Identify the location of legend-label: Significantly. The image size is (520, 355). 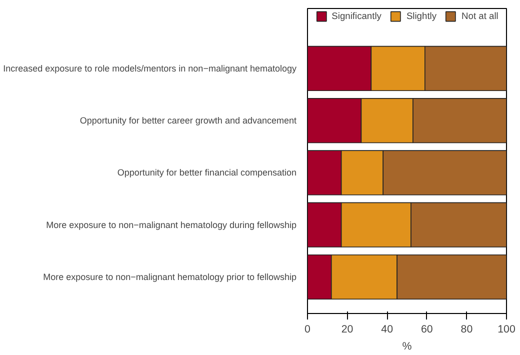
(357, 16).